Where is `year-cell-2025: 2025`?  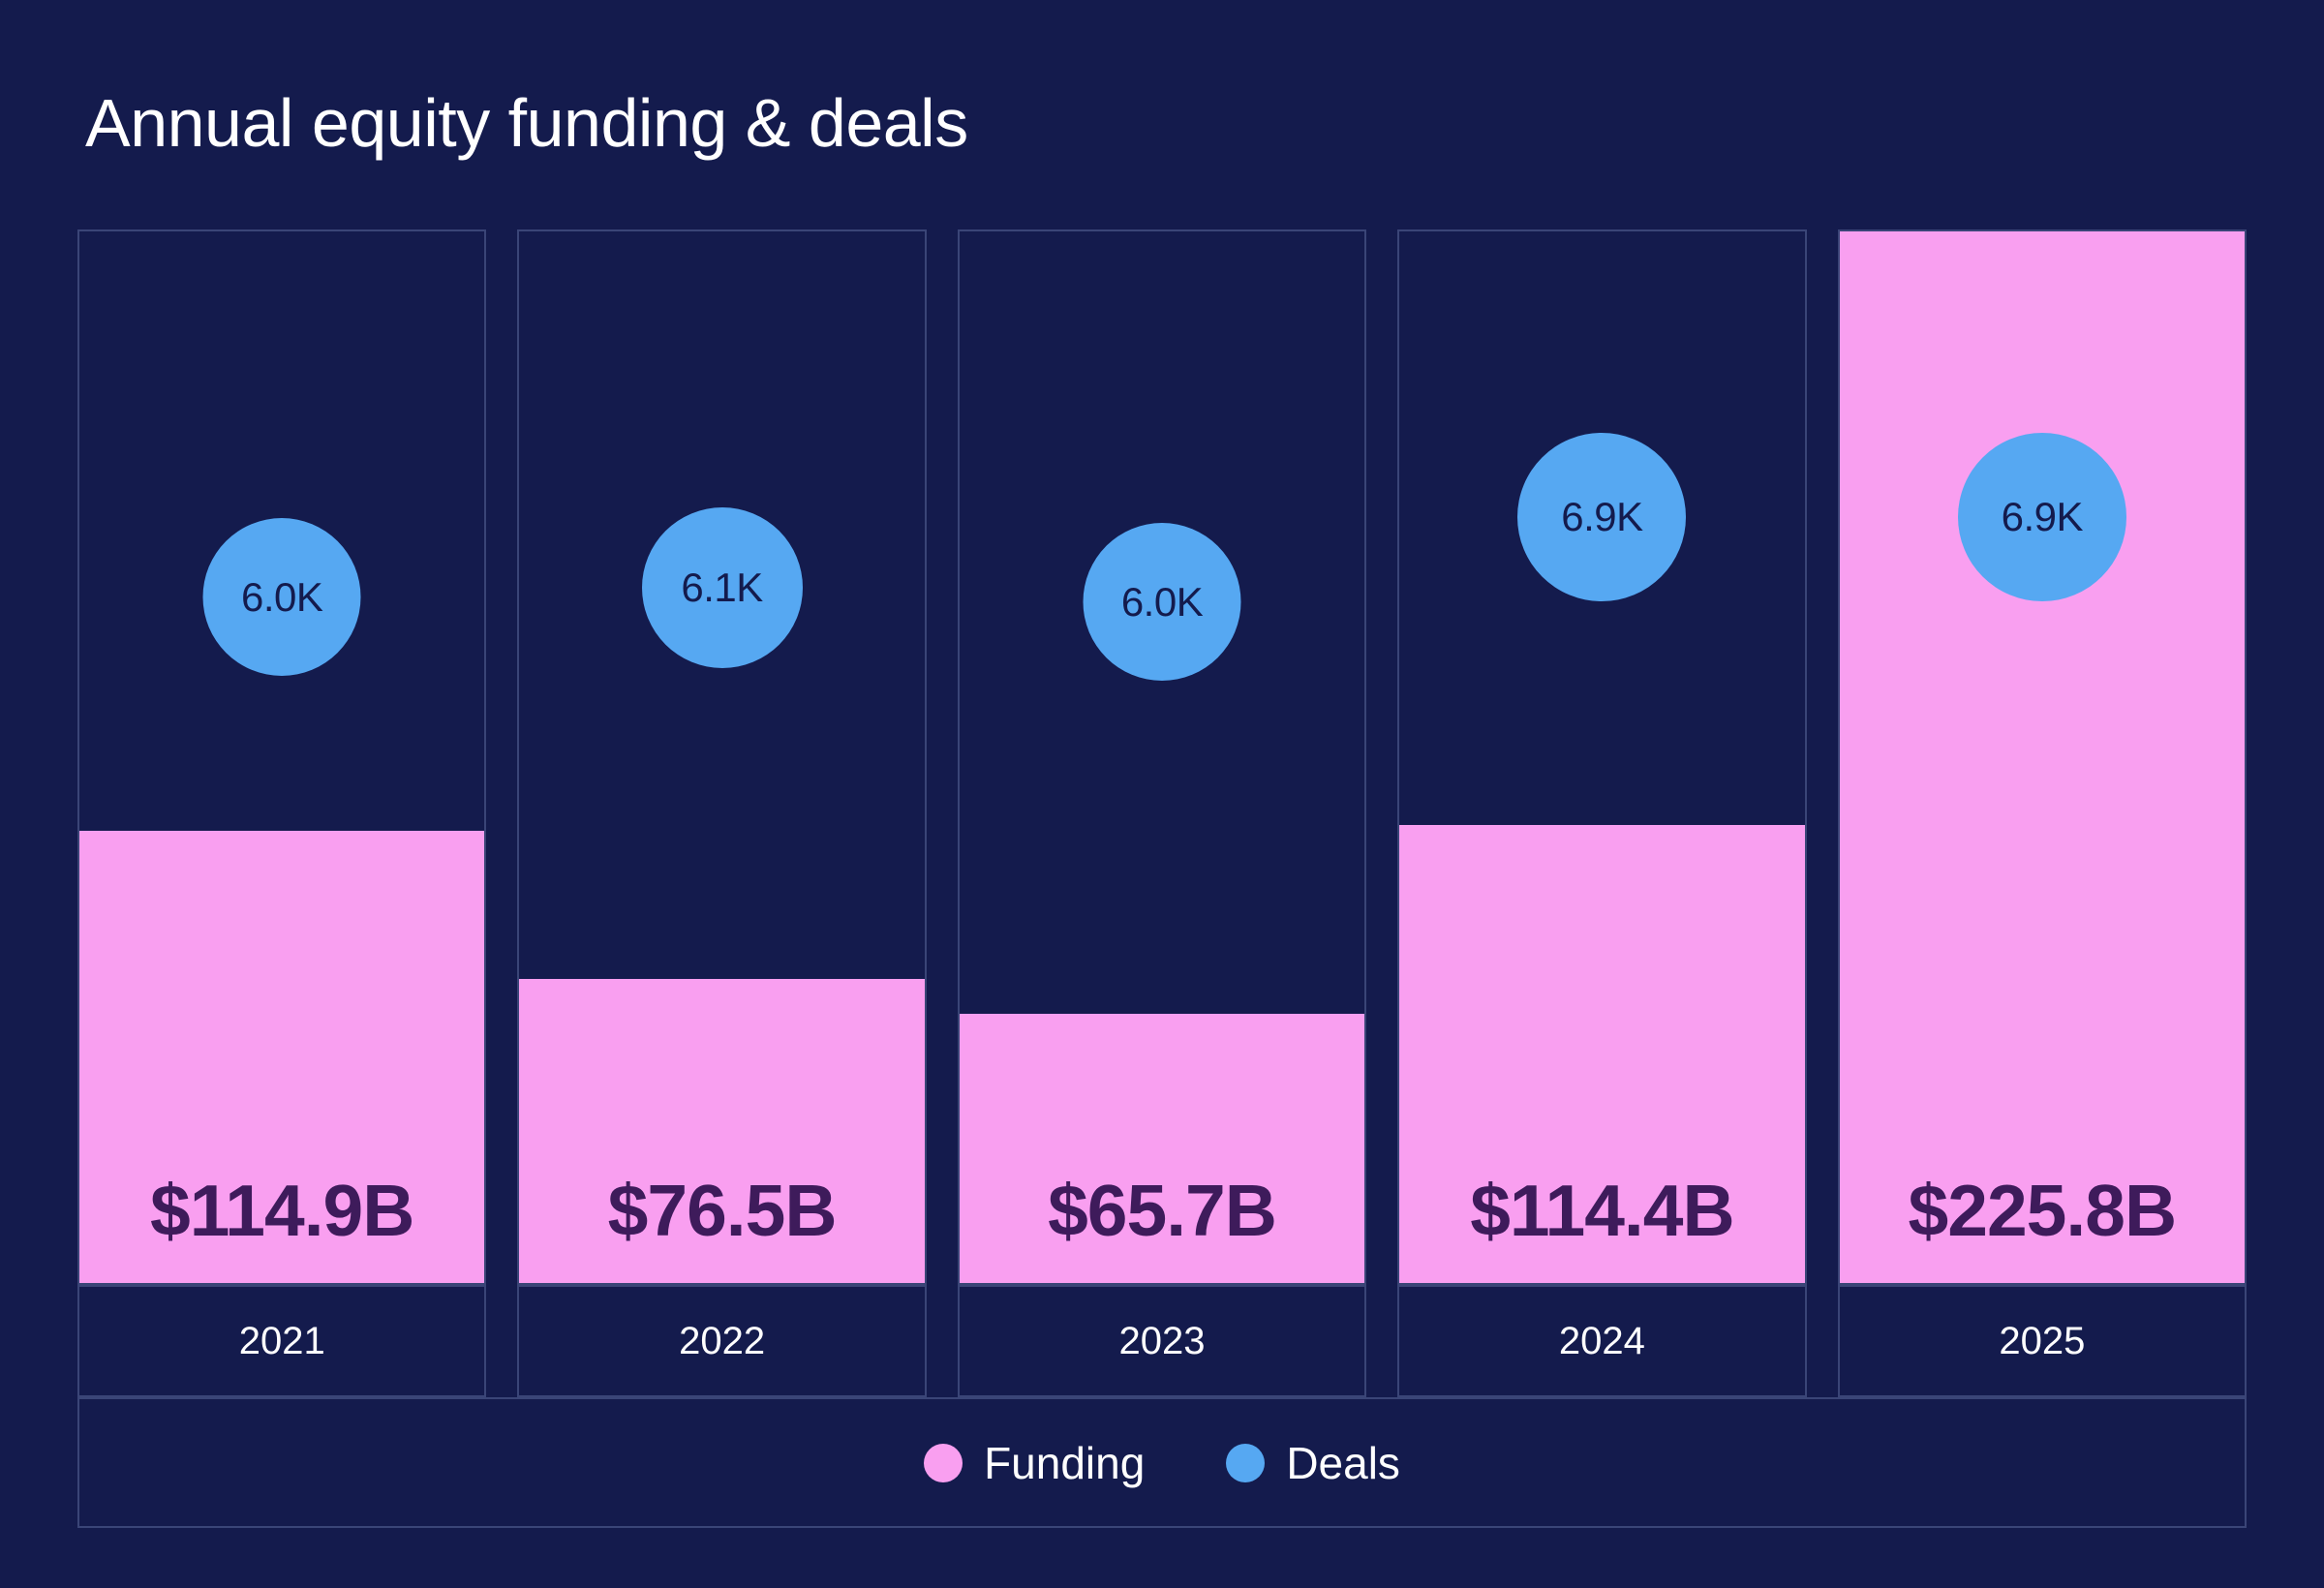
year-cell-2025: 2025 is located at coordinates (2043, 1341).